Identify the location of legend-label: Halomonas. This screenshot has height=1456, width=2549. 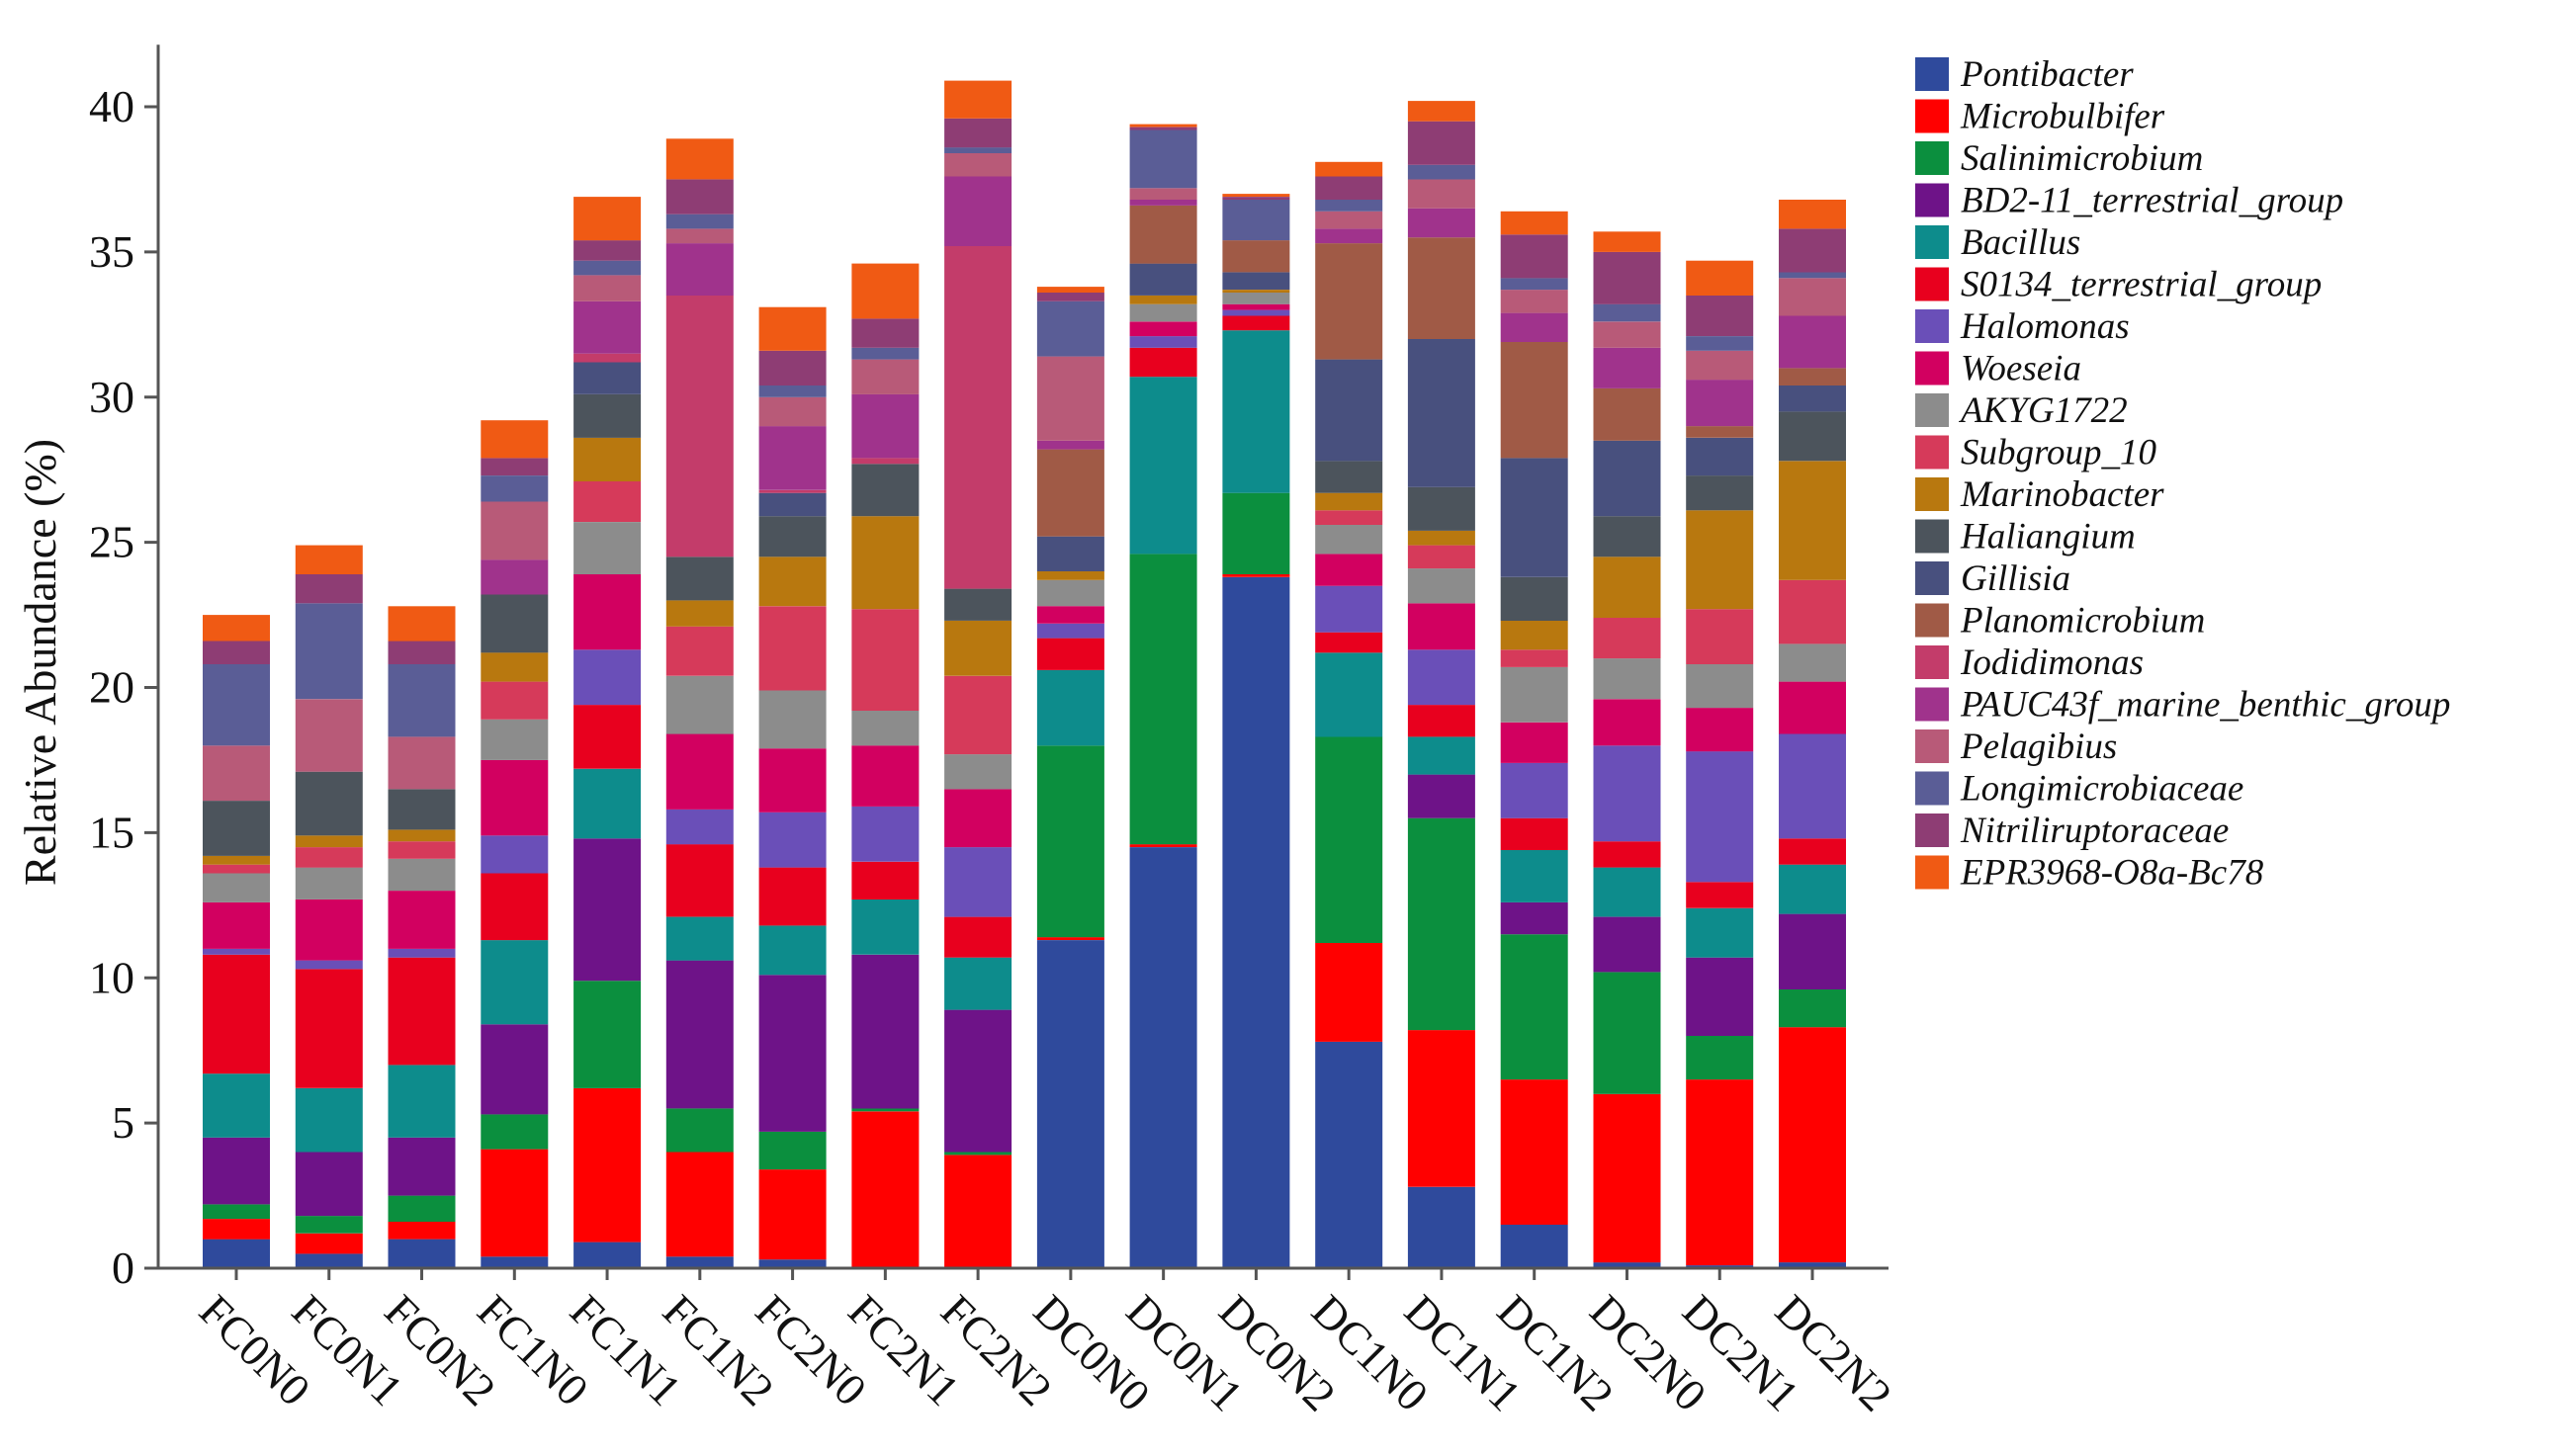
(2045, 326).